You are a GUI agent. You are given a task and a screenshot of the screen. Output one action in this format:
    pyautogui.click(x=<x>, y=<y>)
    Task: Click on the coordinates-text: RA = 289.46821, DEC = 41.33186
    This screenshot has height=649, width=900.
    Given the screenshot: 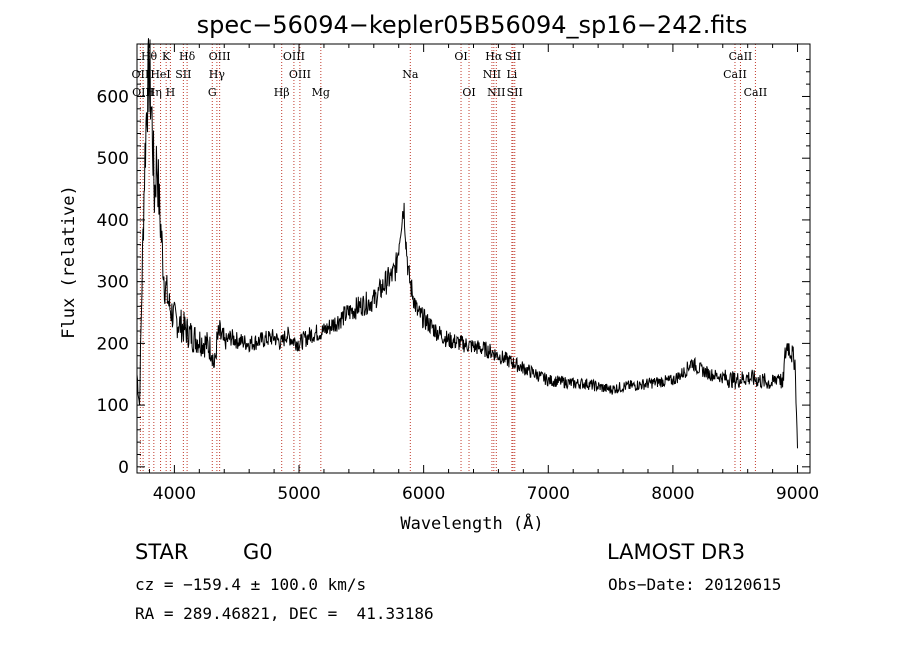 What is the action you would take?
    pyautogui.click(x=284, y=613)
    